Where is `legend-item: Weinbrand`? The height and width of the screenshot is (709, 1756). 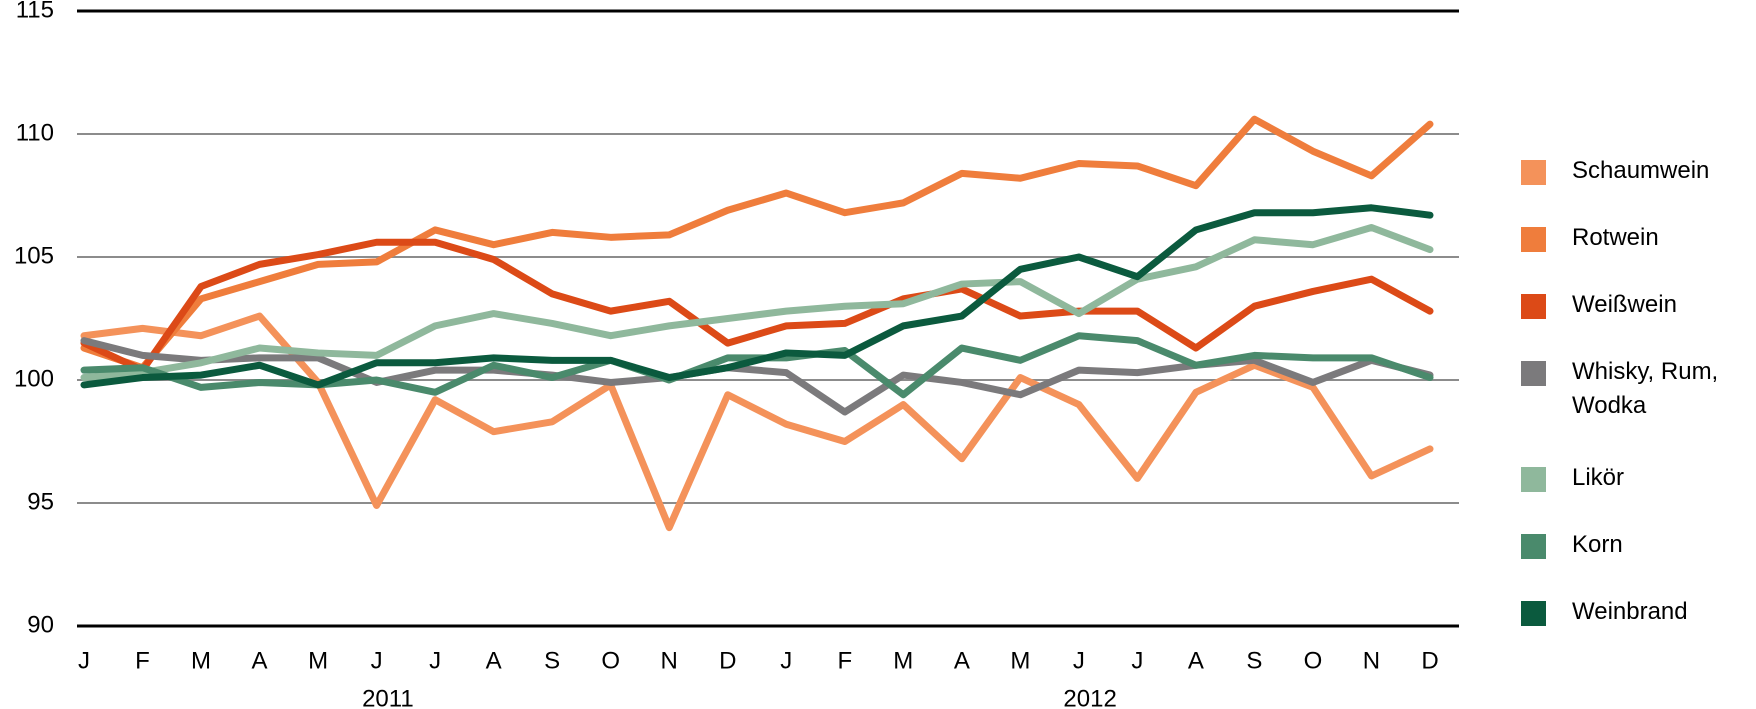 legend-item: Weinbrand is located at coordinates (1636, 613).